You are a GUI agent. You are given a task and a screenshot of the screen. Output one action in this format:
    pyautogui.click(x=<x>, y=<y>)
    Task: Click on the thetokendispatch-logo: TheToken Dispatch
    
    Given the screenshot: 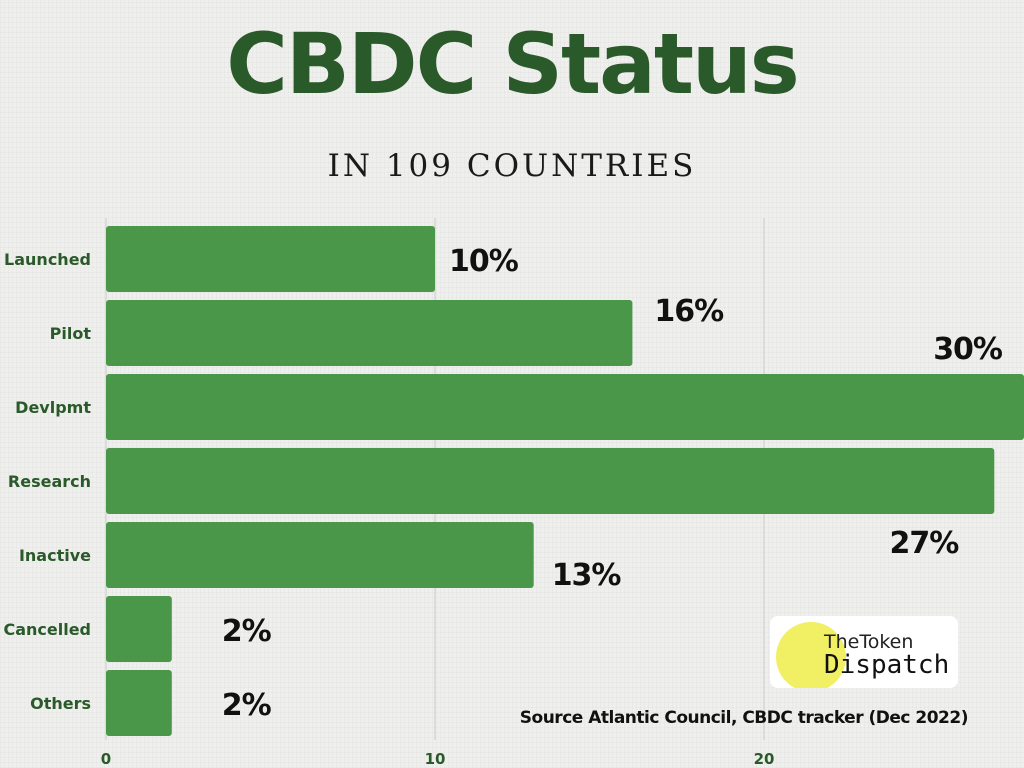 What is the action you would take?
    pyautogui.click(x=864, y=652)
    